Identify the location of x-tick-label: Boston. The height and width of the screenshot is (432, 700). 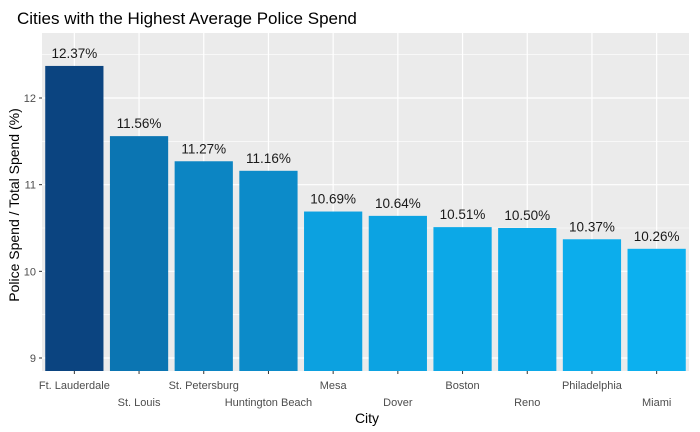
(462, 386).